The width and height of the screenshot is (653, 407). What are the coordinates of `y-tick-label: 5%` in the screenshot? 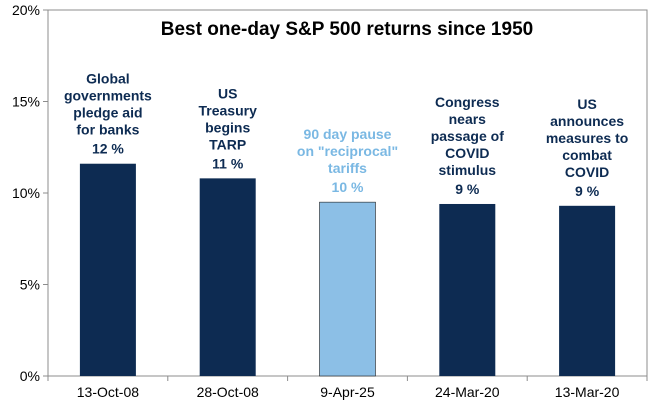 It's located at (30, 285).